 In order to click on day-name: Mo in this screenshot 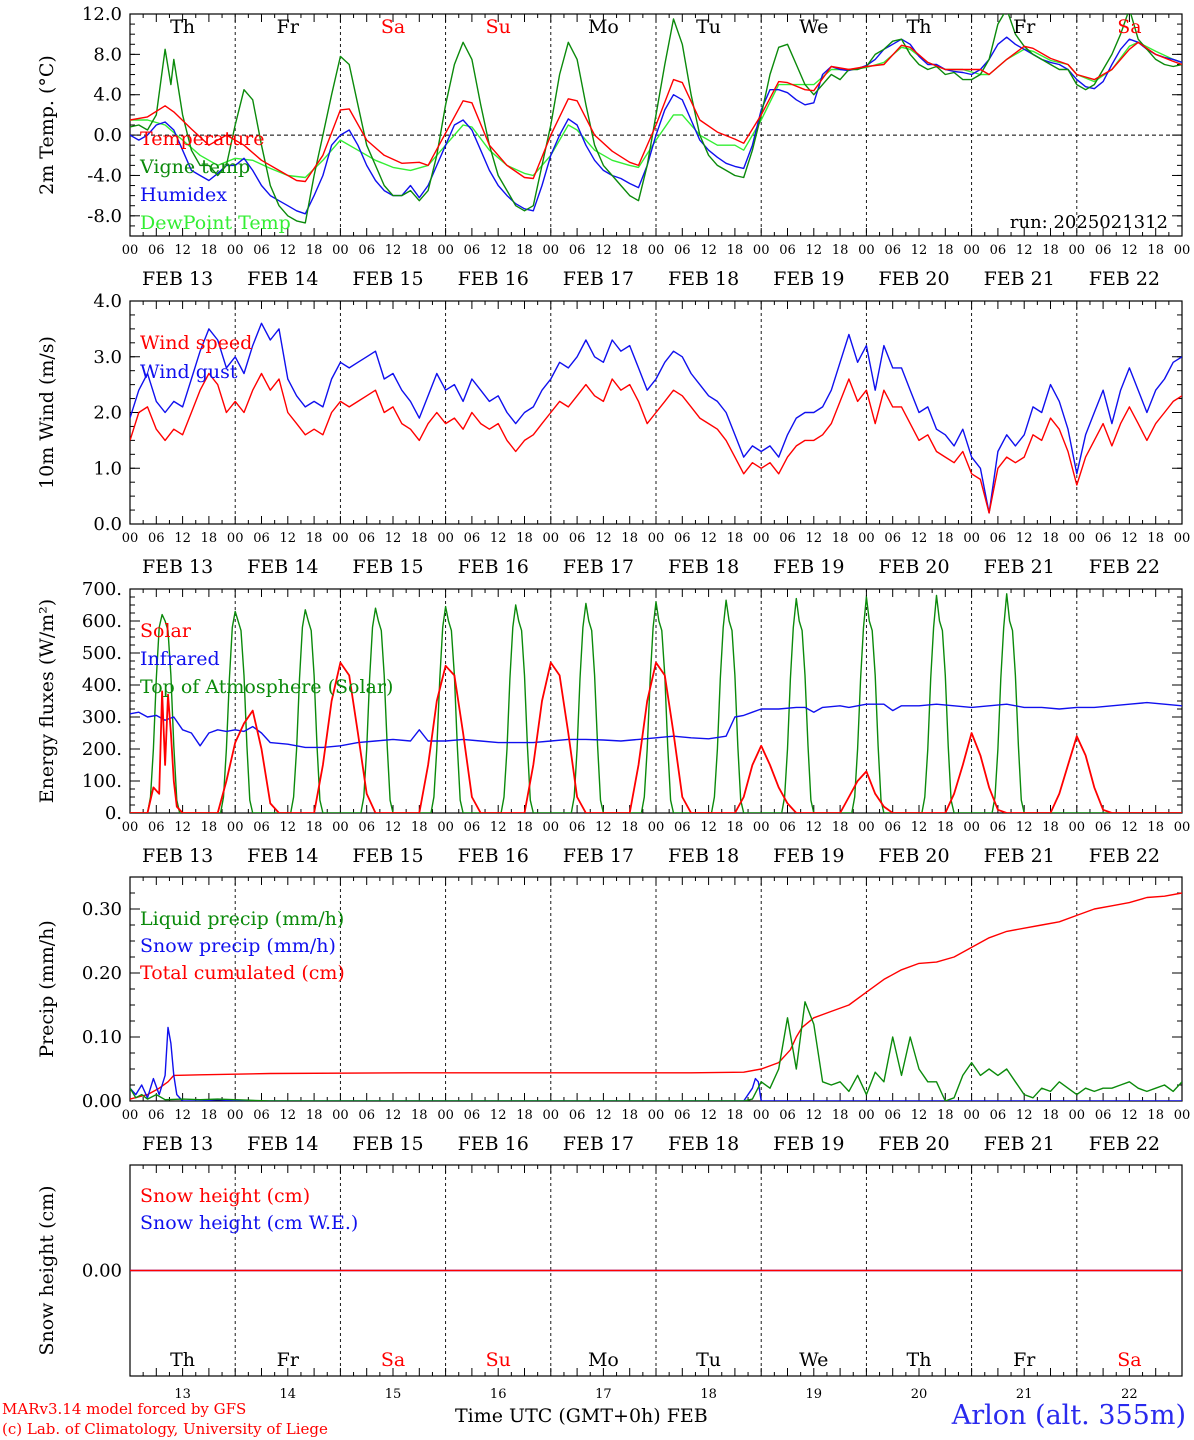, I will do `click(603, 1360)`.